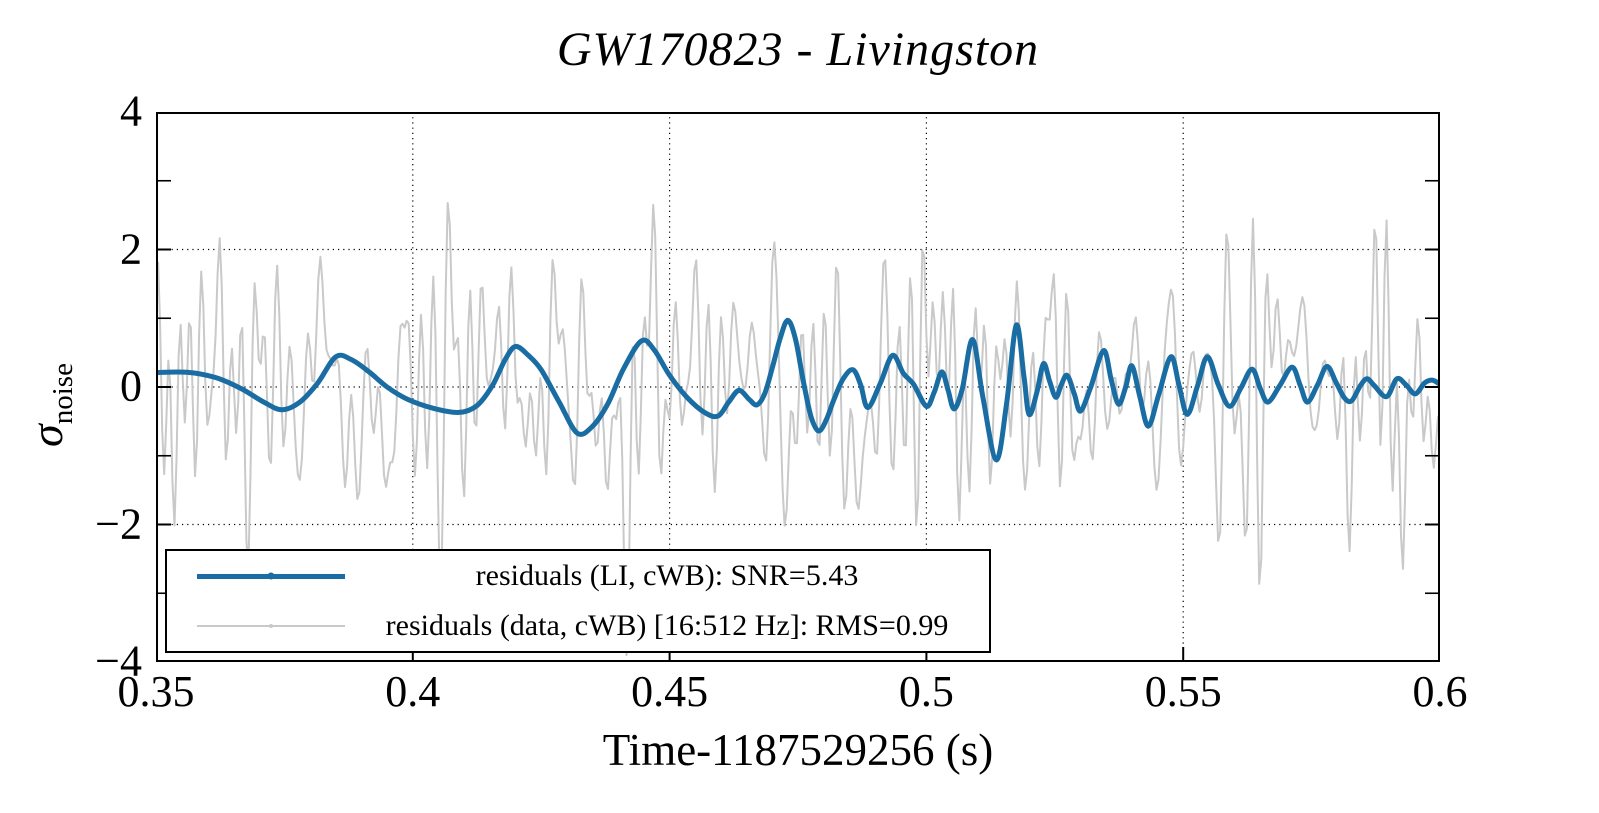 The width and height of the screenshot is (1599, 813). I want to click on sigma-symbol: σ, so click(46, 435).